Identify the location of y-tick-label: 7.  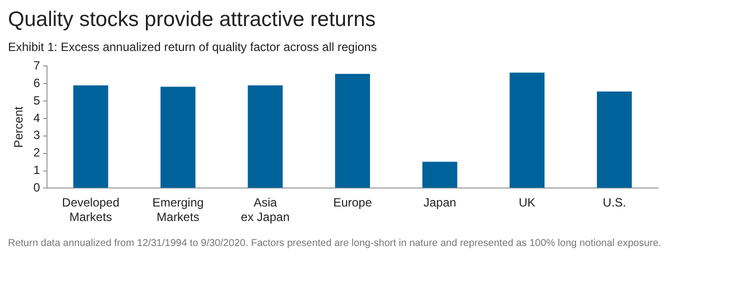
(36, 65).